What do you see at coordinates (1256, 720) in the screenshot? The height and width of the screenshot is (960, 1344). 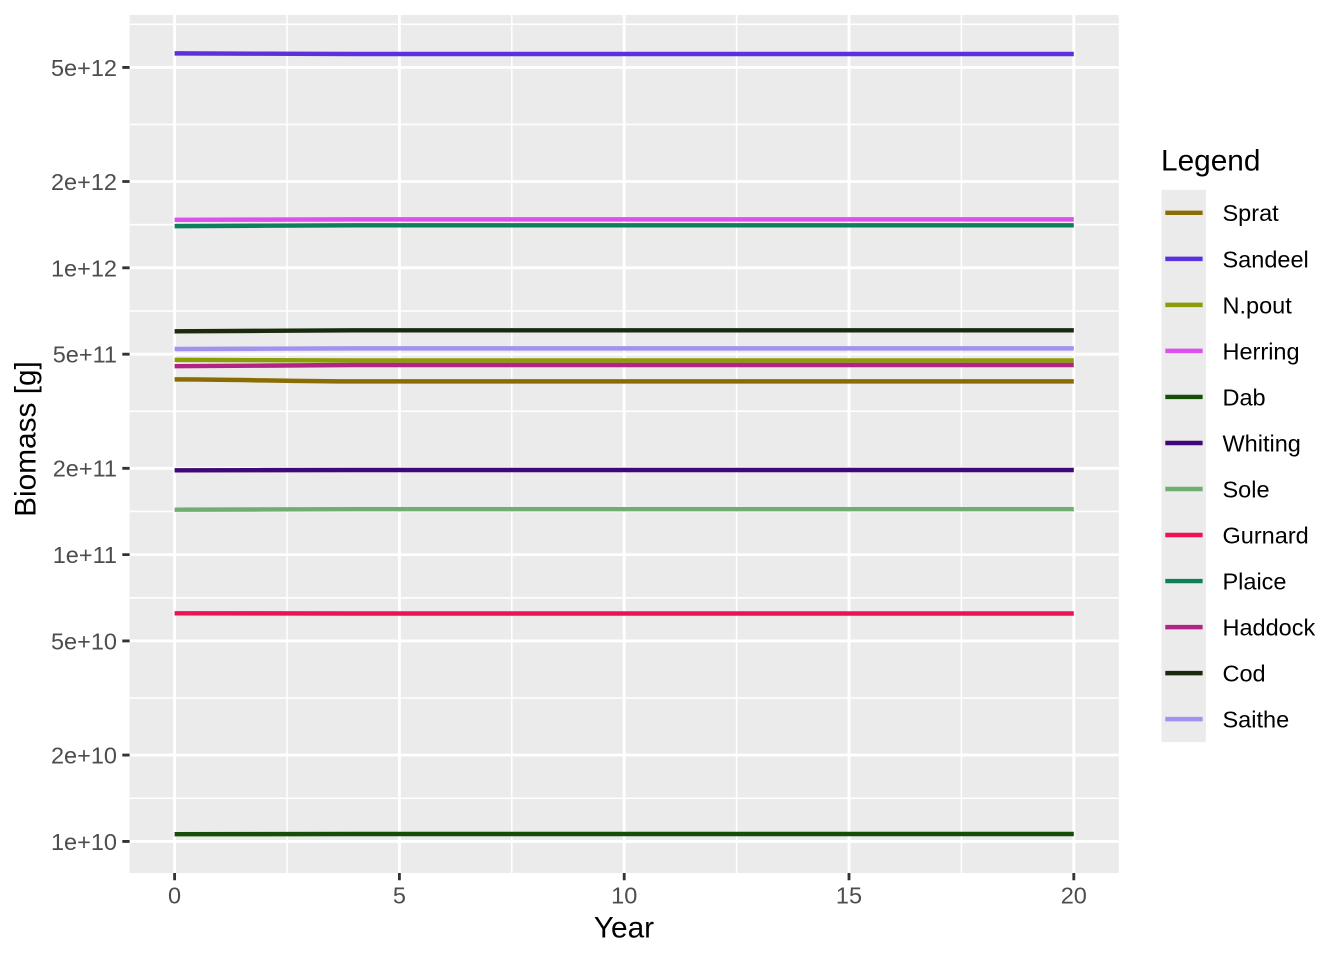 I see `svg-text: Saithe` at bounding box center [1256, 720].